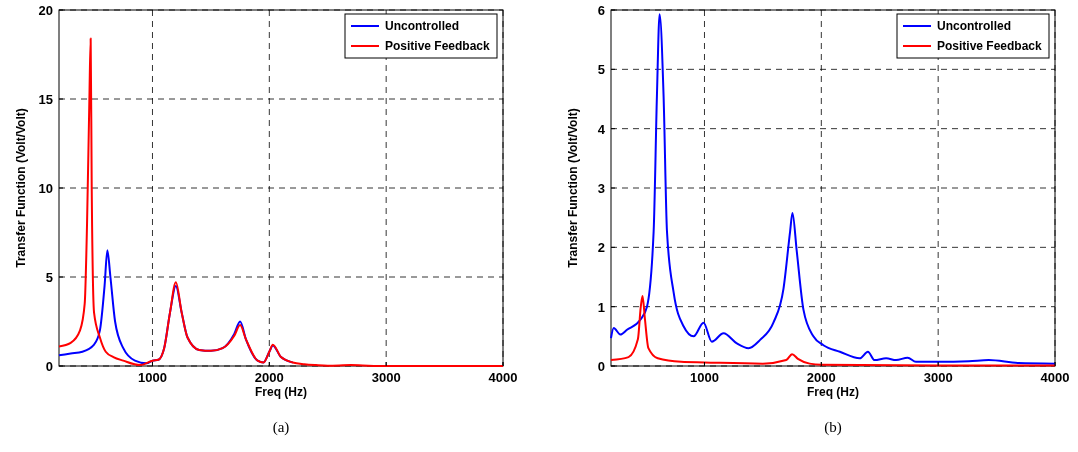 Image resolution: width=1078 pixels, height=452 pixels. I want to click on text: (b), so click(833, 427).